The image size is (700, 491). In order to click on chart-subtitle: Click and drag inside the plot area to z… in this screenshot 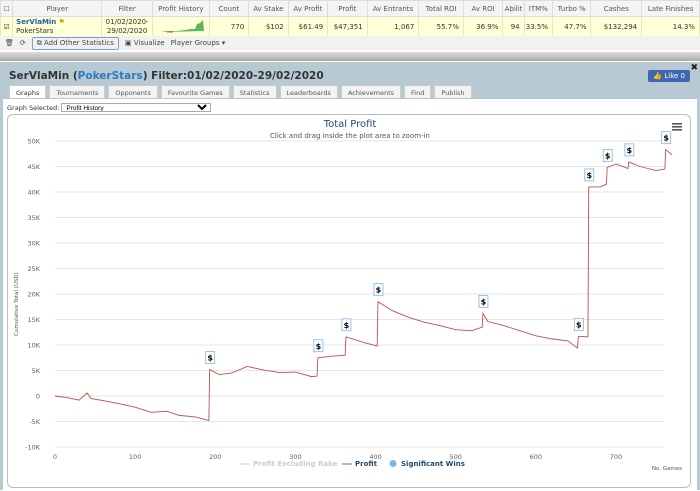, I will do `click(350, 136)`.